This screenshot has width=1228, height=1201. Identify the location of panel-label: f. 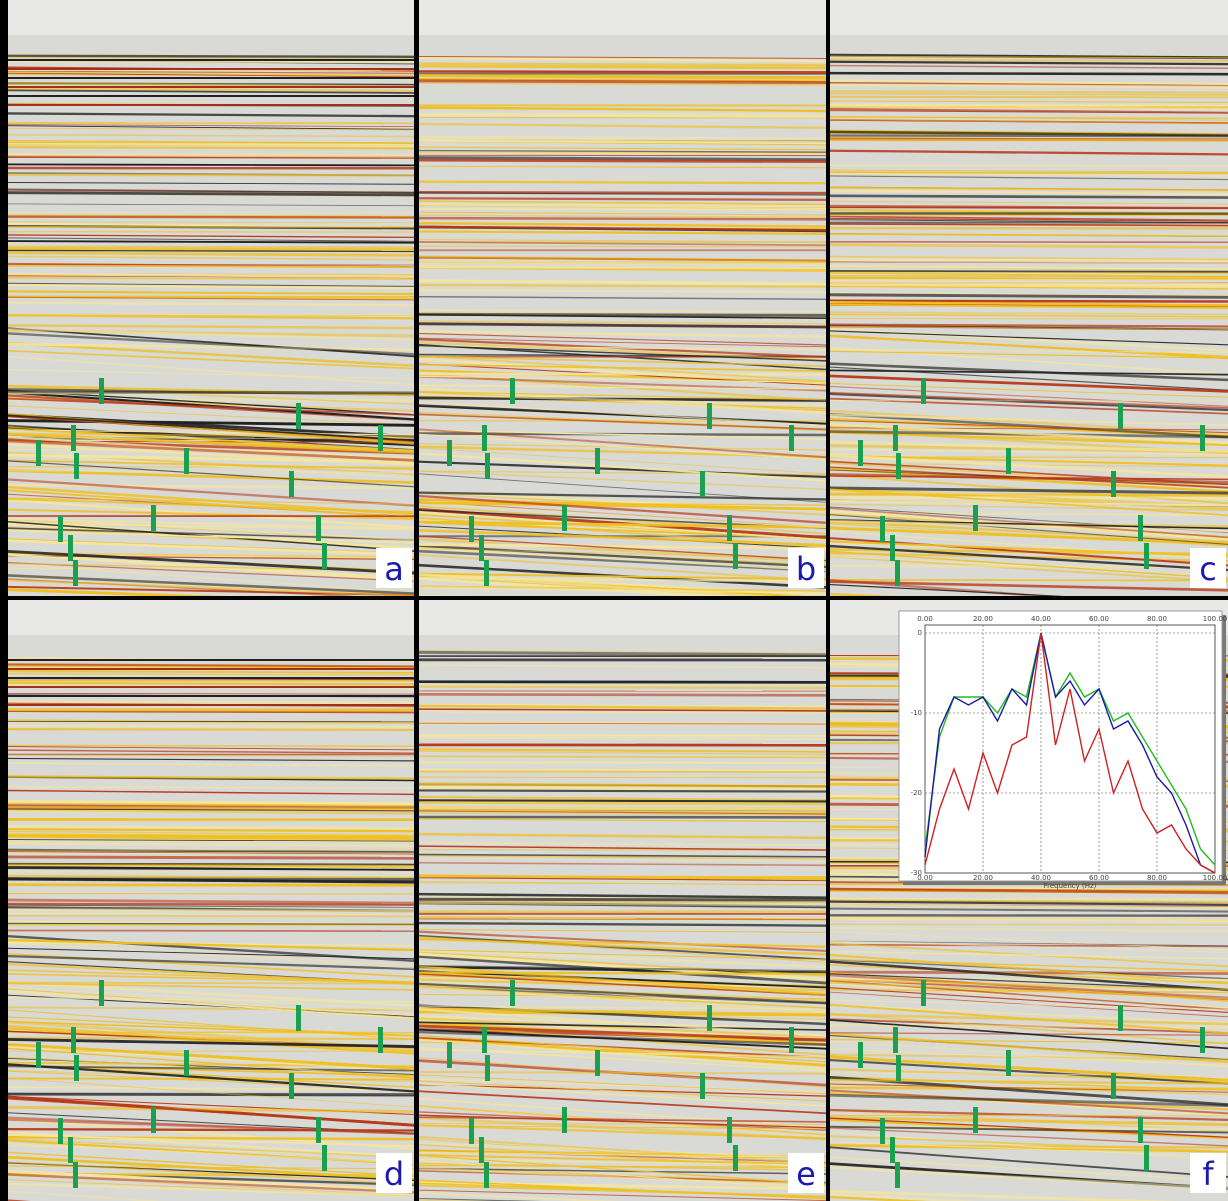
(1208, 1174).